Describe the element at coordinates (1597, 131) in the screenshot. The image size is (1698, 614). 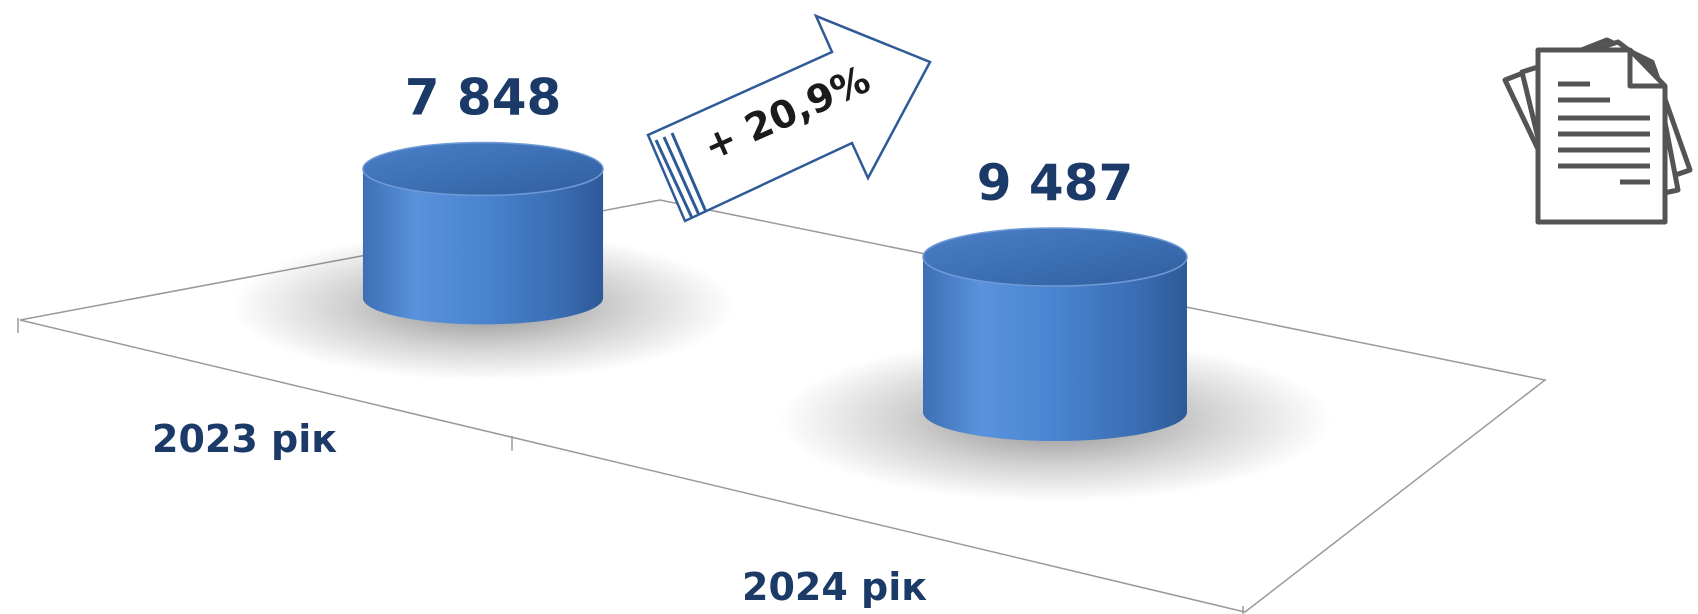
I see `documents-icon` at that location.